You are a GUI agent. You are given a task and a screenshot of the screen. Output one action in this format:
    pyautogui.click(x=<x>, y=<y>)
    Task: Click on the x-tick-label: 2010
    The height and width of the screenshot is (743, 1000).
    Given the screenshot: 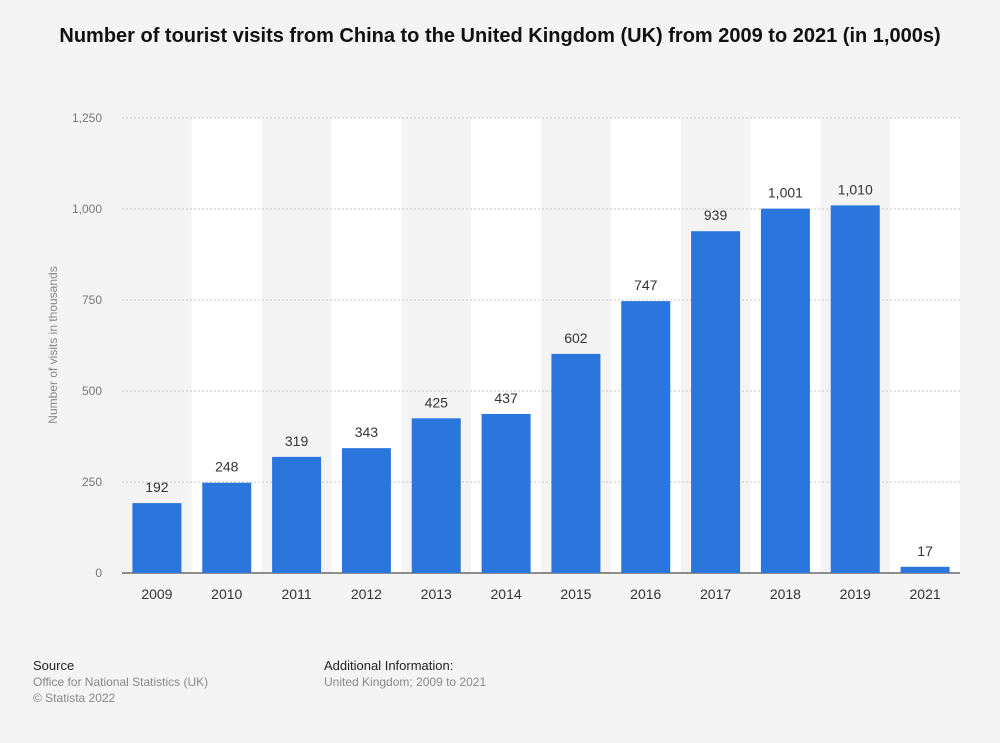 What is the action you would take?
    pyautogui.click(x=226, y=594)
    